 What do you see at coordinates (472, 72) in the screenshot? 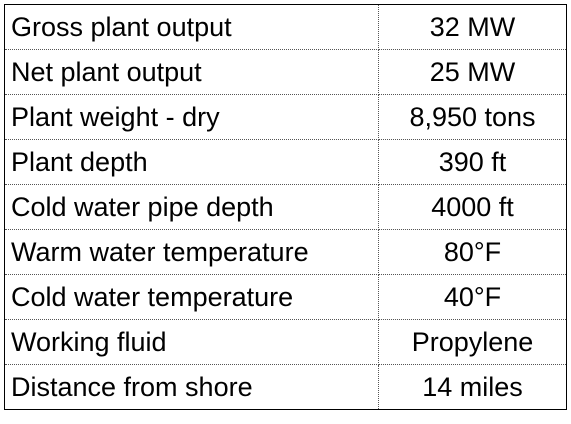
I see `row-value: 25 MW` at bounding box center [472, 72].